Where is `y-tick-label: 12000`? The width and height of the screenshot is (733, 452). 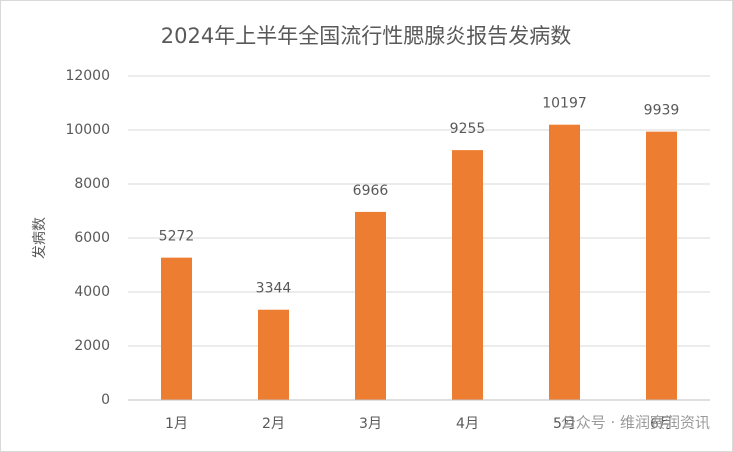 y-tick-label: 12000 is located at coordinates (87, 76).